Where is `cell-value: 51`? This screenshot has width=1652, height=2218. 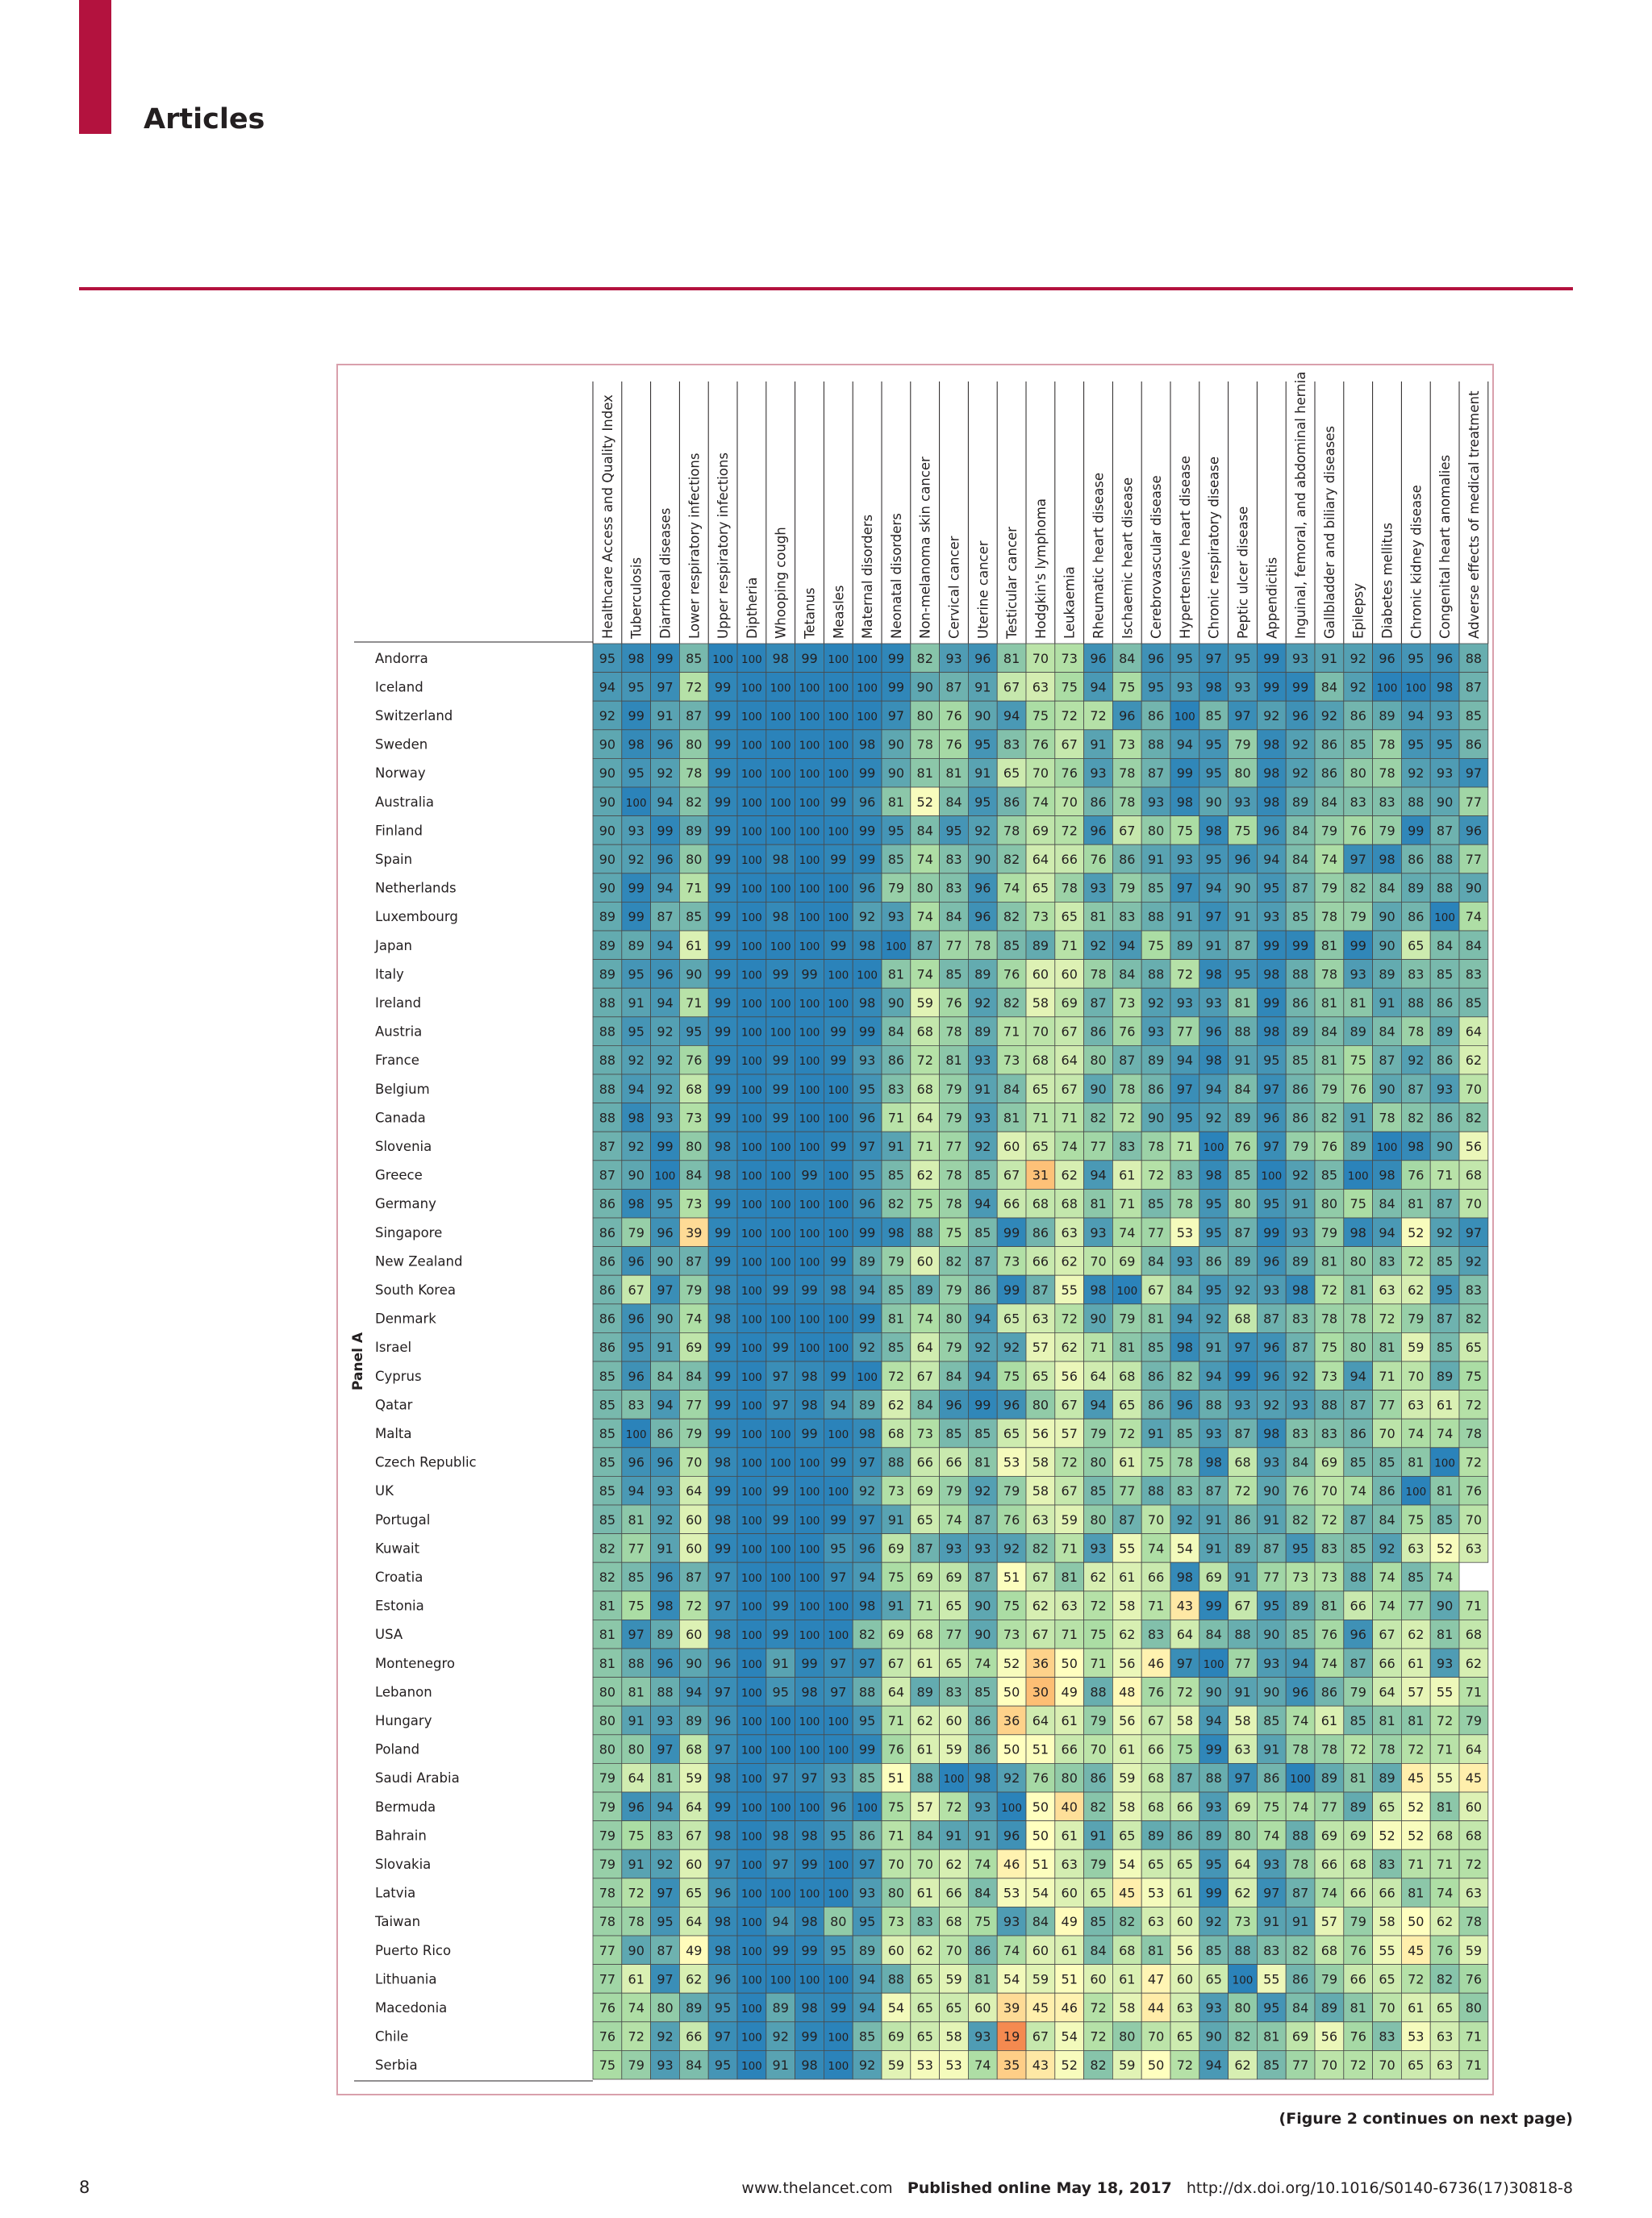
cell-value: 51 is located at coordinates (1011, 1578).